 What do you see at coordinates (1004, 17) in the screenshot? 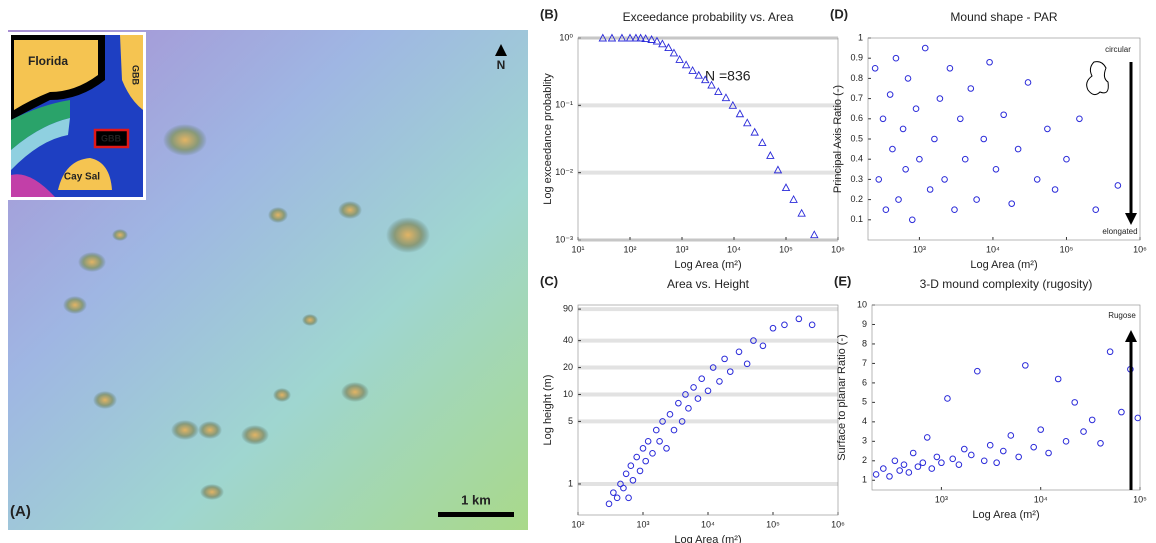
I see `chart-title: Mound shape - PAR` at bounding box center [1004, 17].